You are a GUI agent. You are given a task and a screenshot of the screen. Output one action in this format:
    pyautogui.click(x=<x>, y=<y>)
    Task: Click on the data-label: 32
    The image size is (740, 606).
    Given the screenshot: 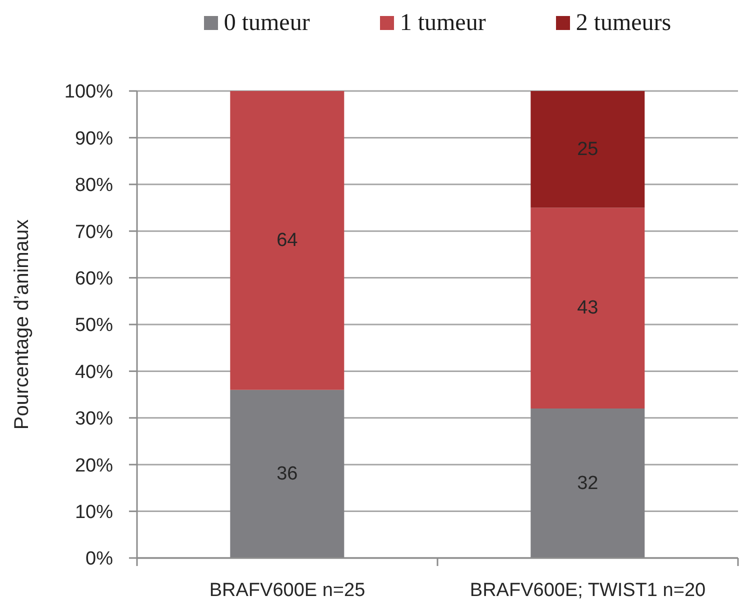 What is the action you would take?
    pyautogui.click(x=587, y=483)
    